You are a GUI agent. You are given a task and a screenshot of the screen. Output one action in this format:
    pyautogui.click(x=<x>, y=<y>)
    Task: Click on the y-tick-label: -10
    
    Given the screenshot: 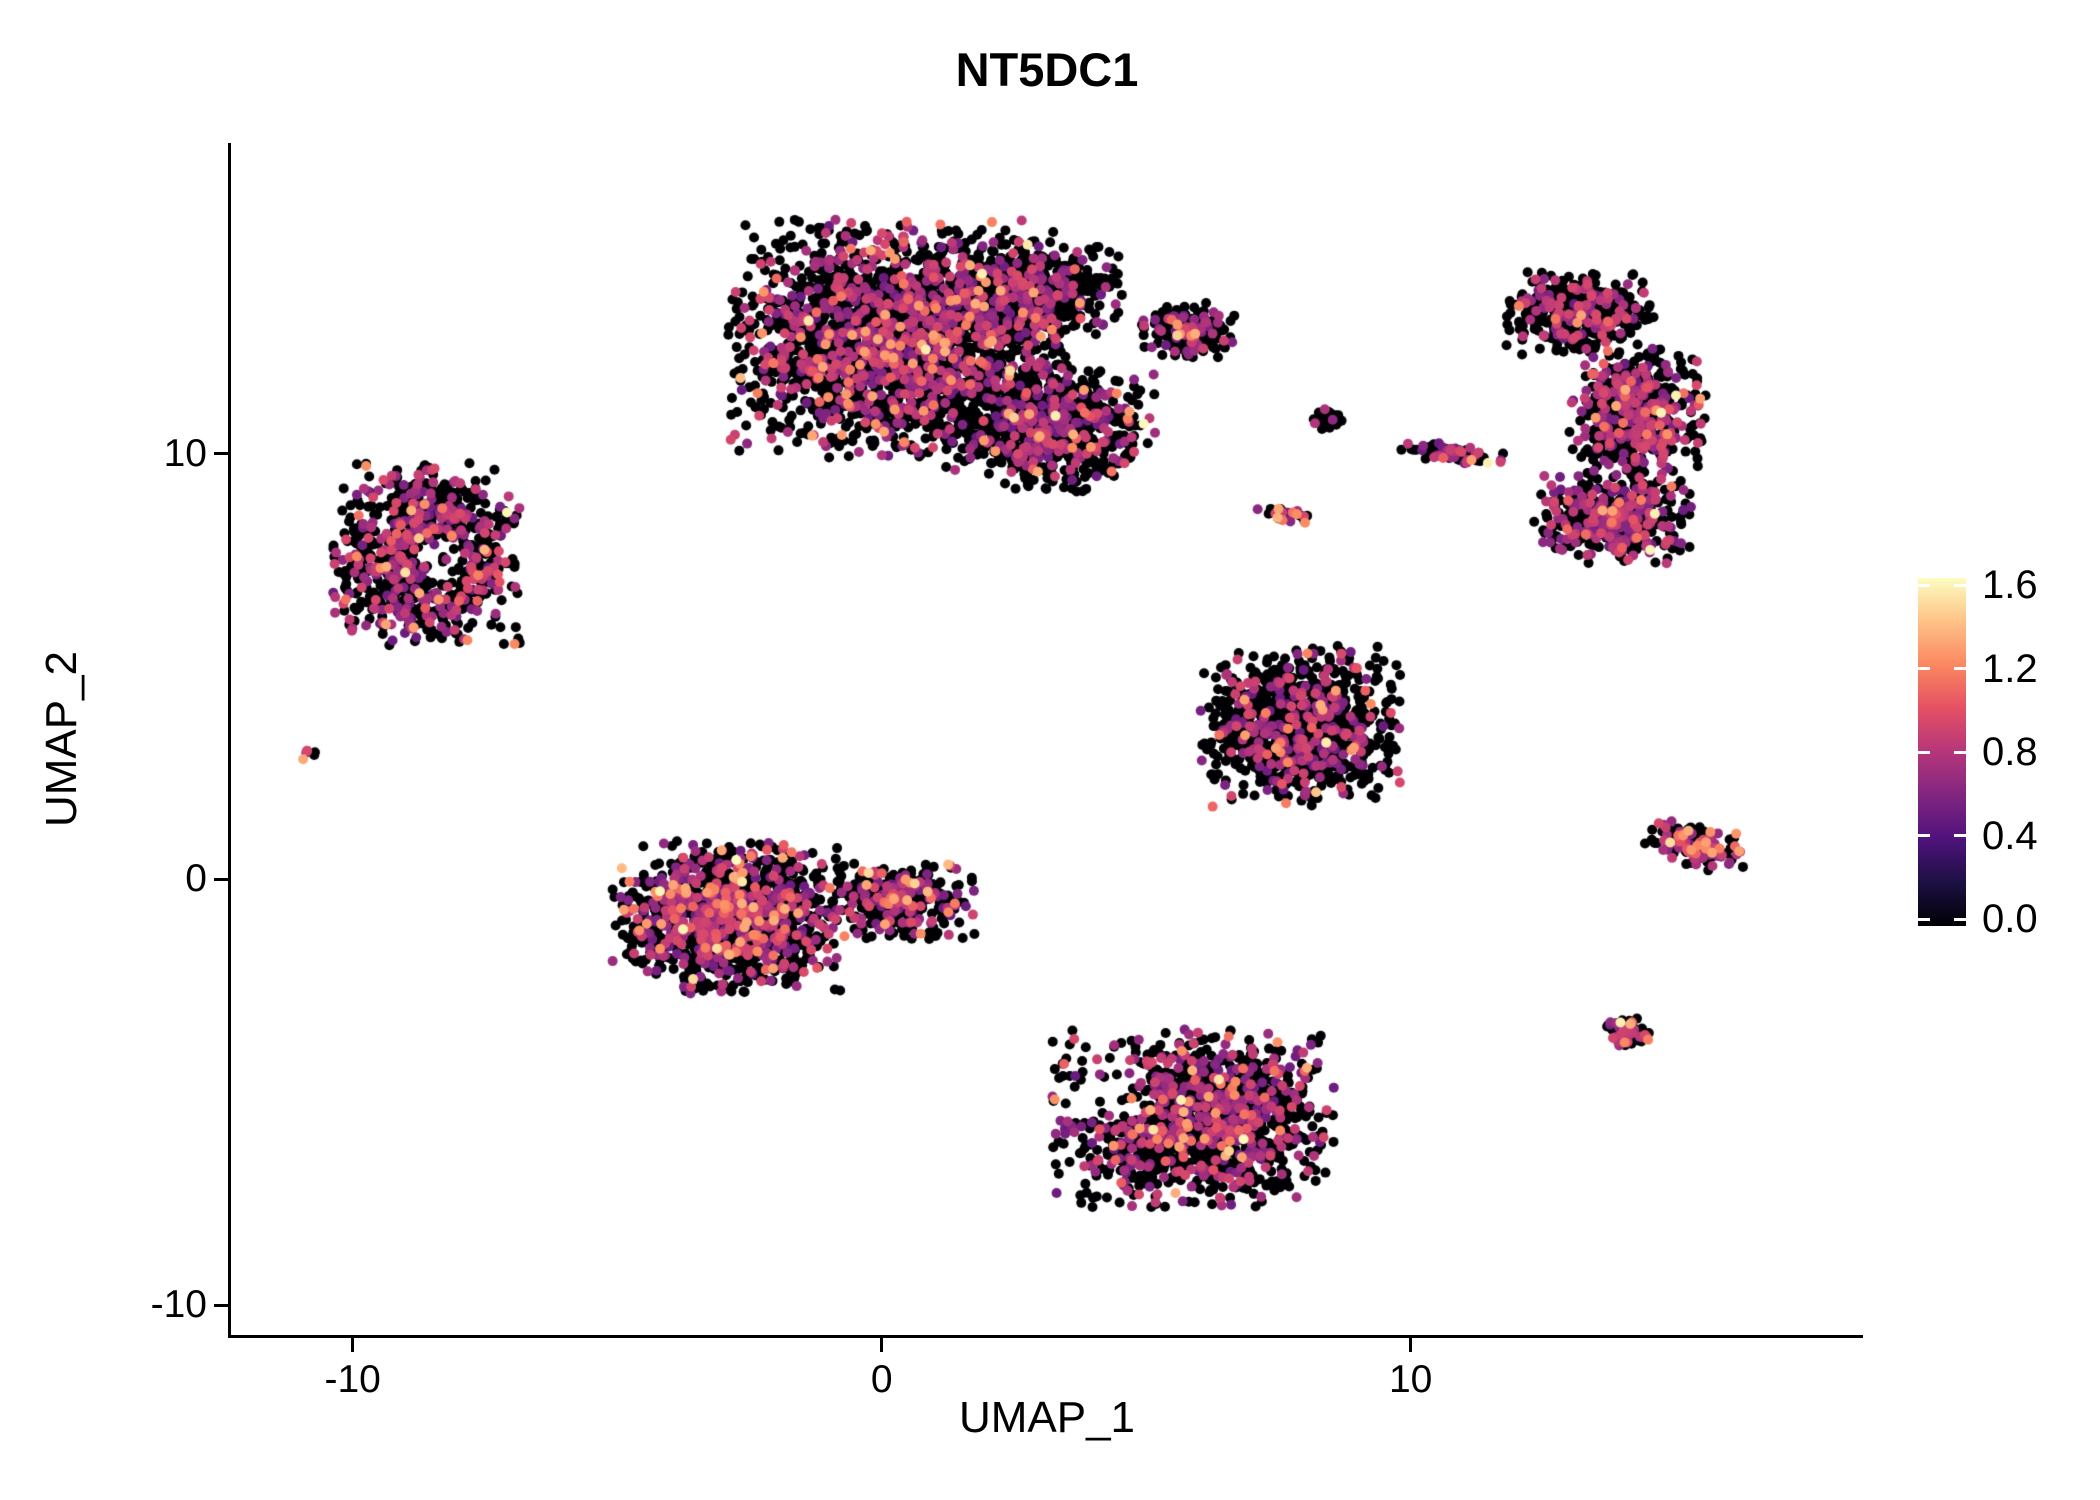 What is the action you would take?
    pyautogui.click(x=178, y=1305)
    